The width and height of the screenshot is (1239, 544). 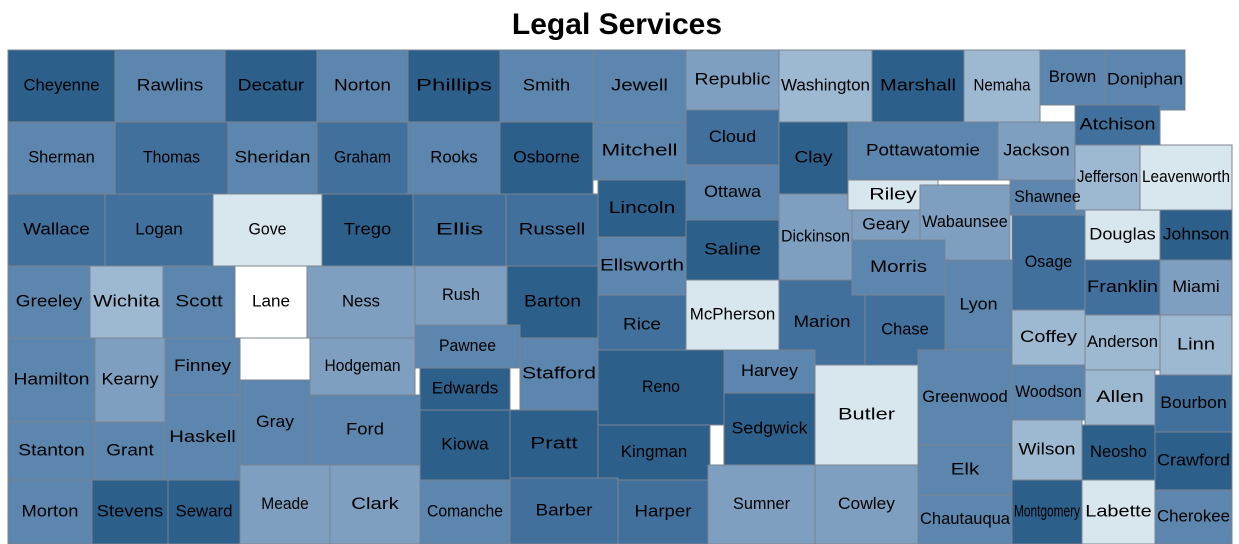 I want to click on county-label: Seward, so click(x=204, y=510).